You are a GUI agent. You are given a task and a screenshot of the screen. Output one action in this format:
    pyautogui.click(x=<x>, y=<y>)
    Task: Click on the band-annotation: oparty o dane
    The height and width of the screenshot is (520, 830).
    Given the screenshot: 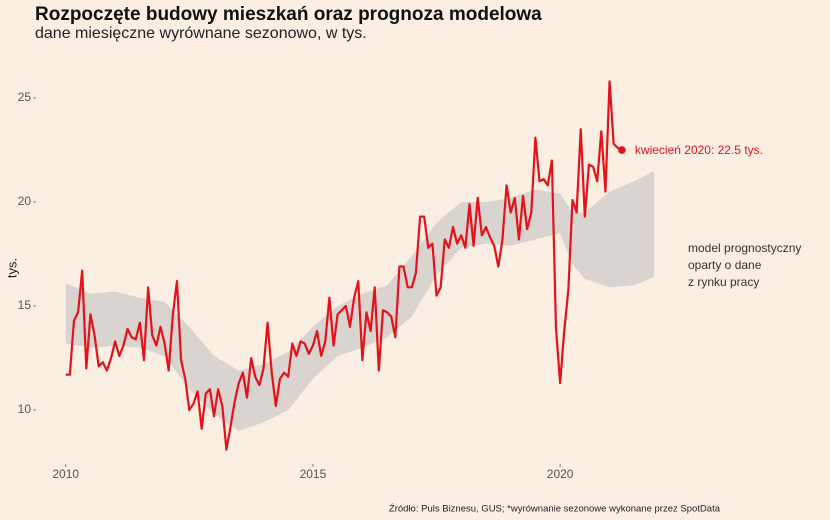 What is the action you would take?
    pyautogui.click(x=725, y=265)
    